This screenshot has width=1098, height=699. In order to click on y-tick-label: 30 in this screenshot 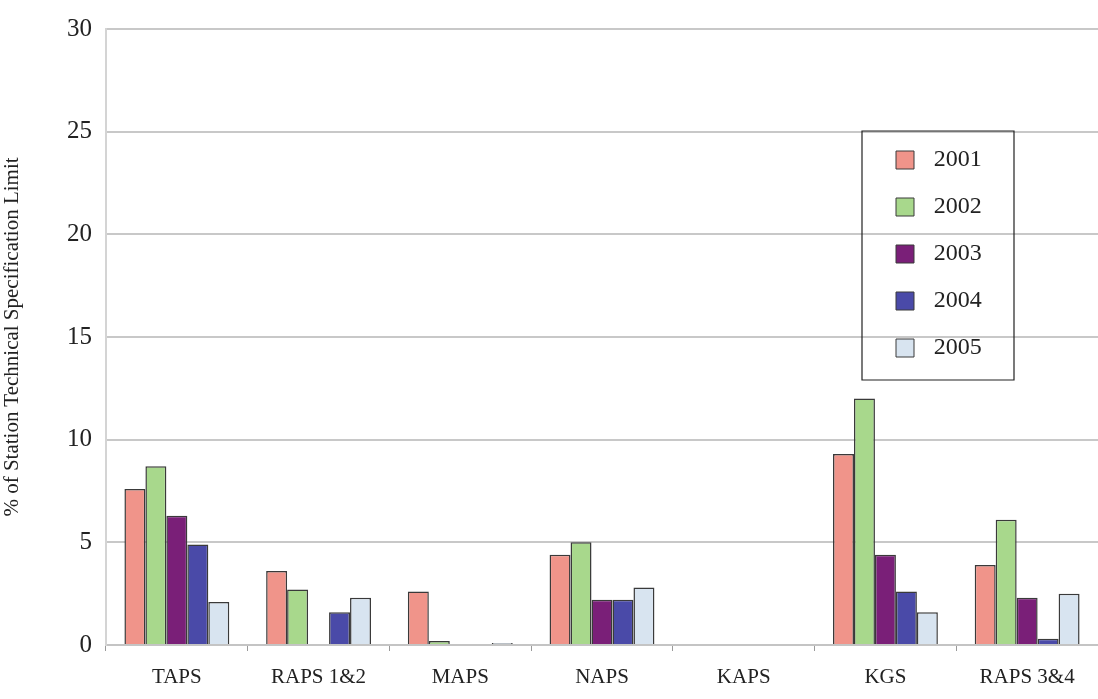, I will do `click(79, 27)`.